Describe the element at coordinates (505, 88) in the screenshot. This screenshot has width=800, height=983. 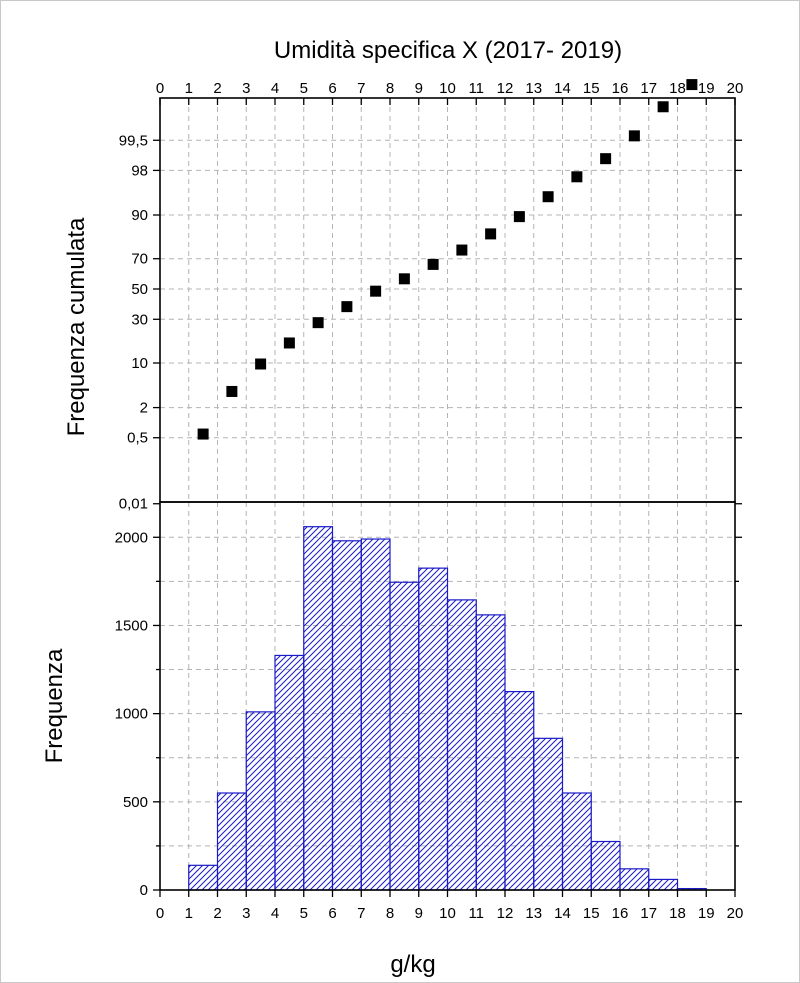
I see `top-x-tick-label: 12` at that location.